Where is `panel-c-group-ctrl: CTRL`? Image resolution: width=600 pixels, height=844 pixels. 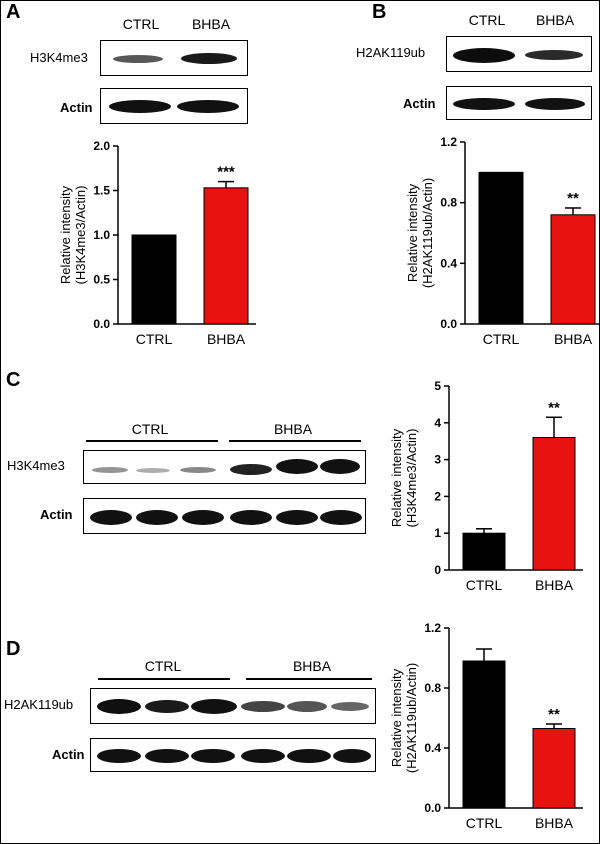 panel-c-group-ctrl: CTRL is located at coordinates (150, 429).